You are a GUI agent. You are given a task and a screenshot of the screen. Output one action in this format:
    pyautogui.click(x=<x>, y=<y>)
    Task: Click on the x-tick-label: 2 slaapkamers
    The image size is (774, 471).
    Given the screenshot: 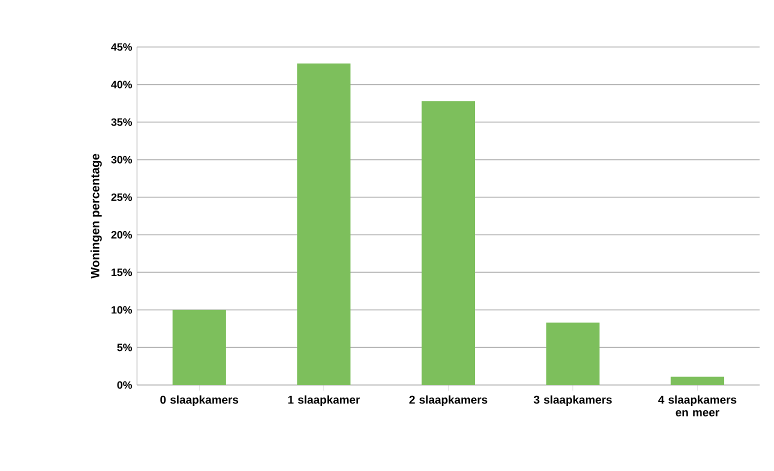 What is the action you would take?
    pyautogui.click(x=448, y=400)
    